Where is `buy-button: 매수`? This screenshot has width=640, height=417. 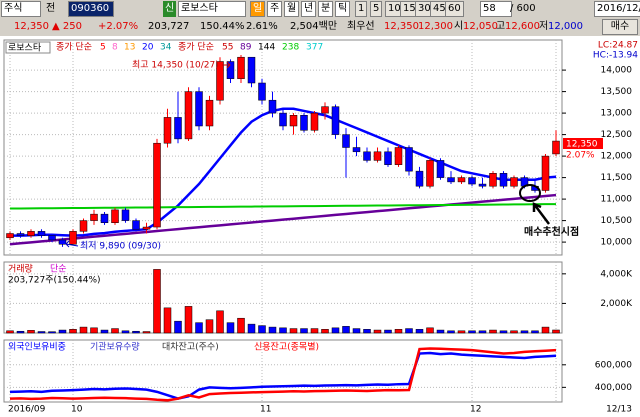
buy-button: 매수 is located at coordinates (620, 27).